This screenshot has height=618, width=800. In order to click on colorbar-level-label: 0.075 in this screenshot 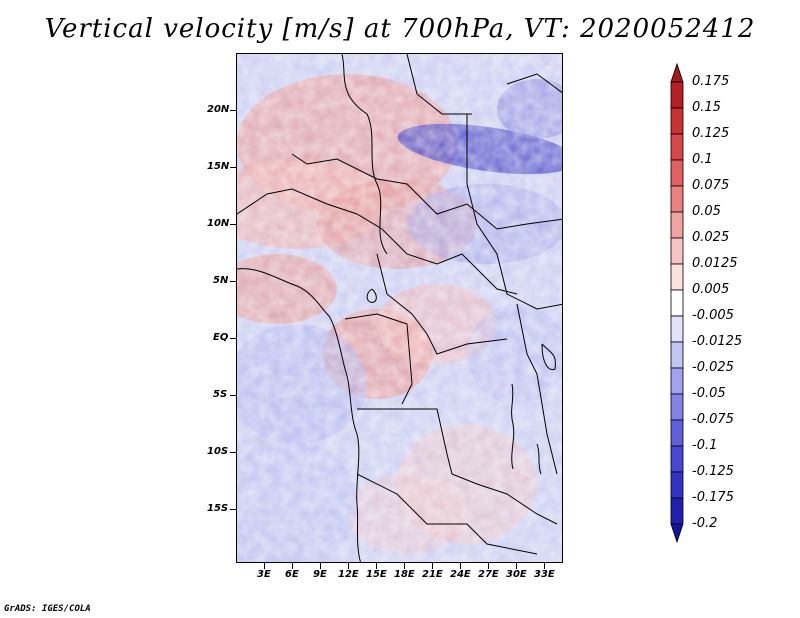, I will do `click(711, 185)`.